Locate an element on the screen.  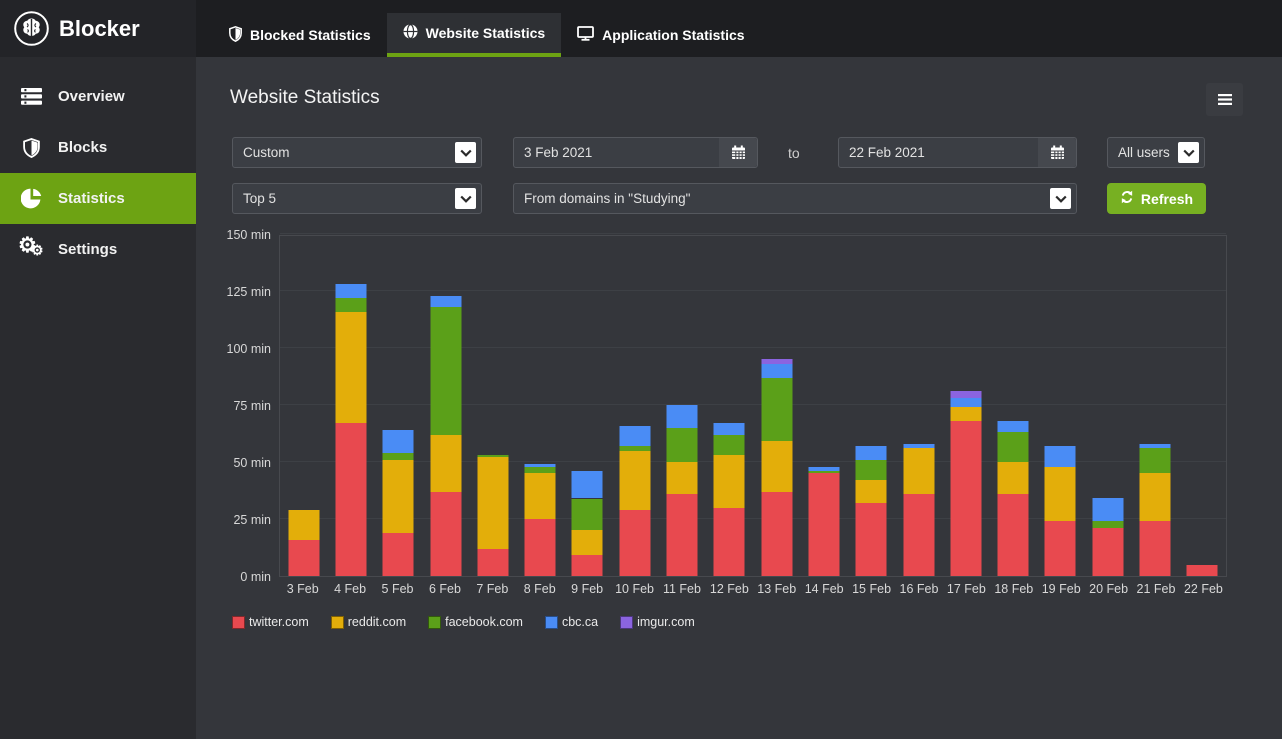
bar-column is located at coordinates (681, 406).